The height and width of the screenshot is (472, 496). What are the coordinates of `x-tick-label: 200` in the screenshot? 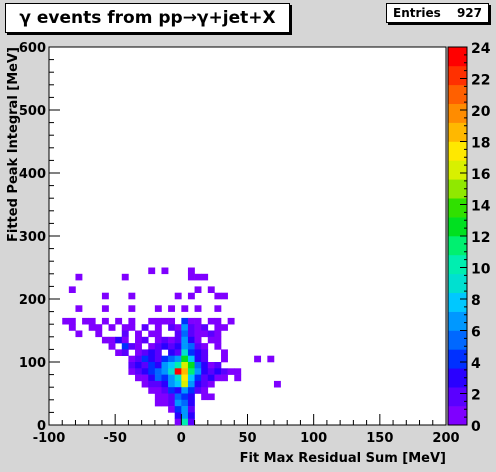 It's located at (445, 438).